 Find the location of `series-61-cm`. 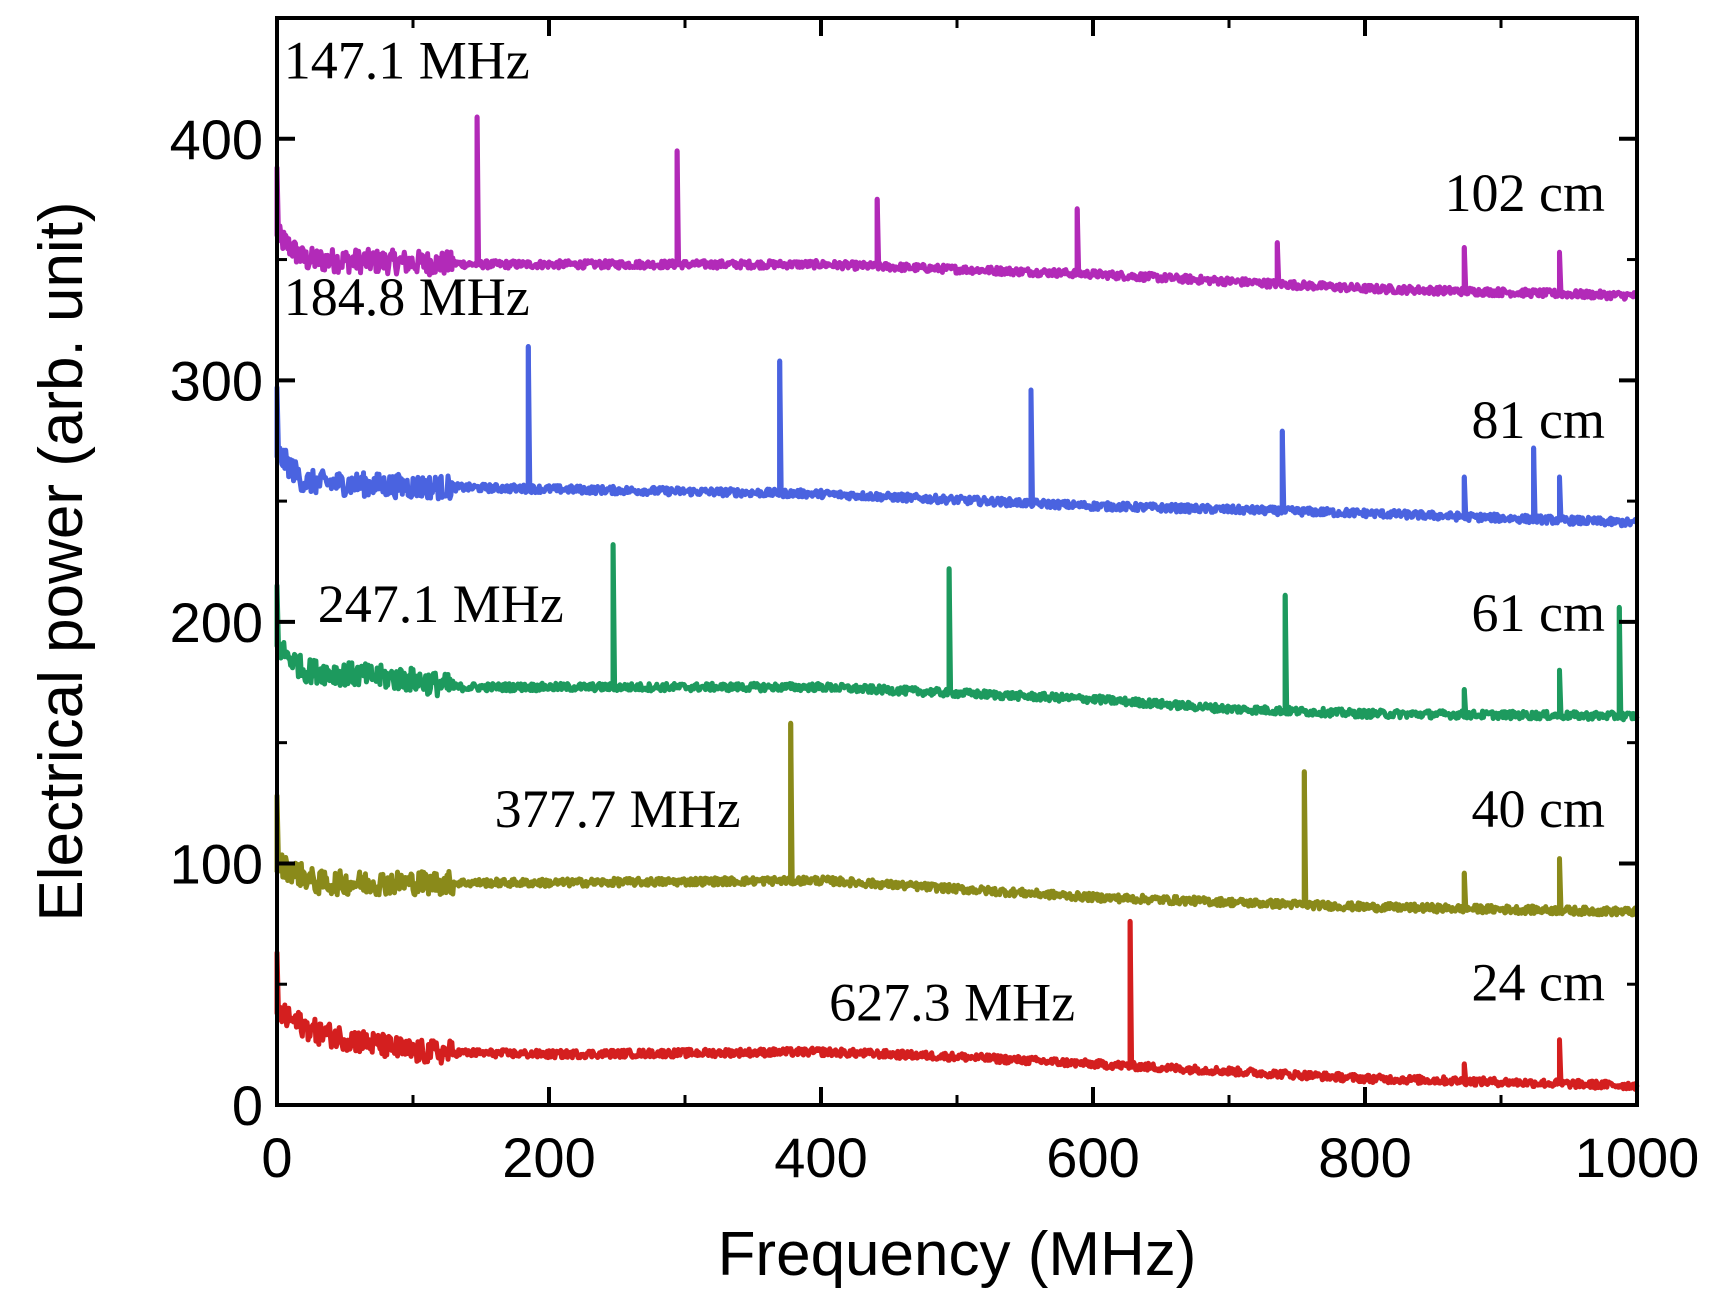

series-61-cm is located at coordinates (957, 632).